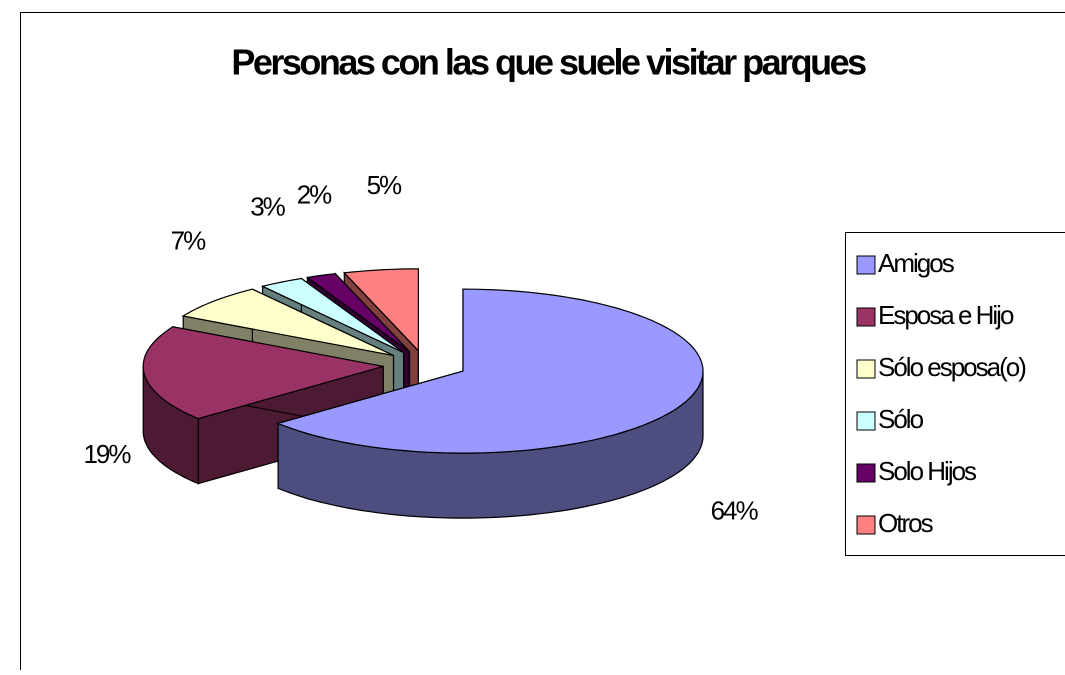  Describe the element at coordinates (946, 315) in the screenshot. I see `legend-label: Esposa e Hijo` at that location.